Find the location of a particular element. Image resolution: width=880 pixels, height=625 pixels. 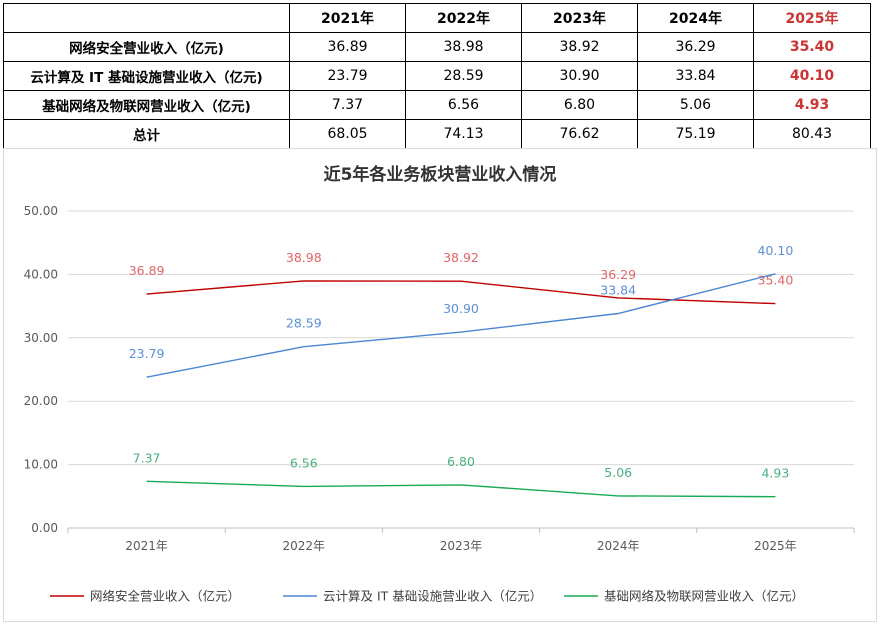

table-cell: 36.29 is located at coordinates (695, 47).